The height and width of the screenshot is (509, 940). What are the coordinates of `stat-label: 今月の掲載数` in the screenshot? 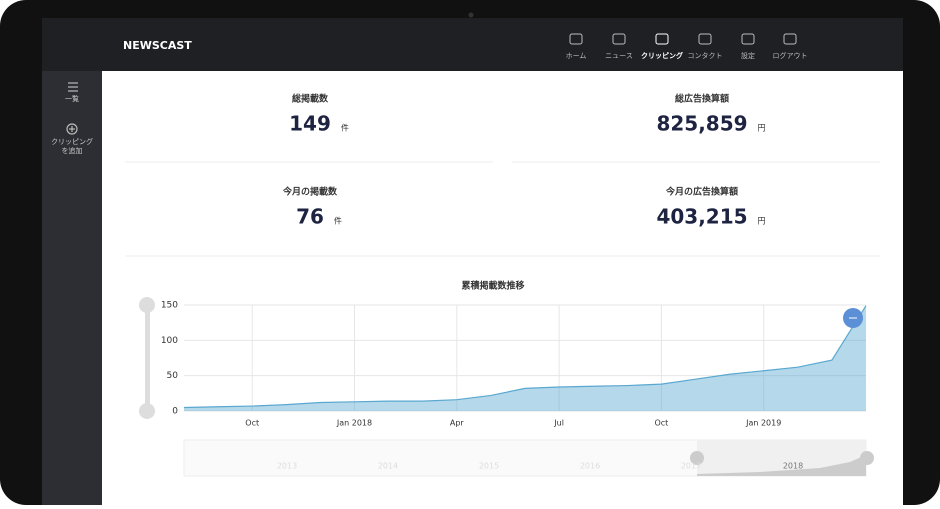 It's located at (310, 192).